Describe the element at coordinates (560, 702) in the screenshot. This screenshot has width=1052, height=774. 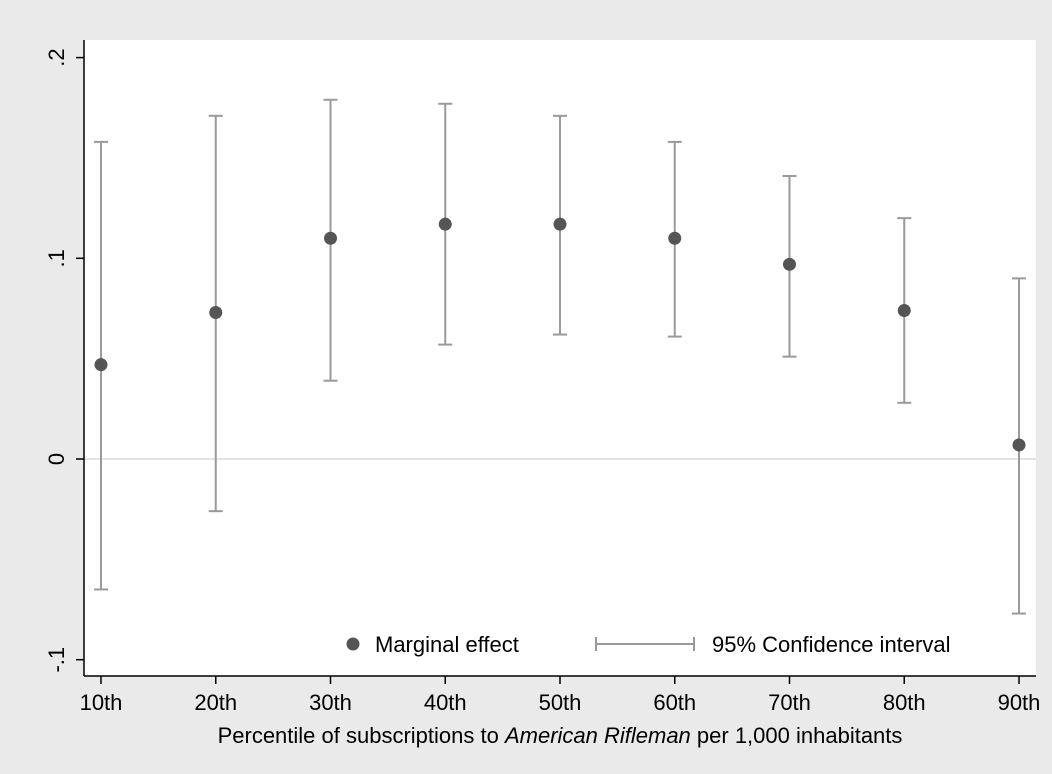
I see `x-tick-label: 50th` at that location.